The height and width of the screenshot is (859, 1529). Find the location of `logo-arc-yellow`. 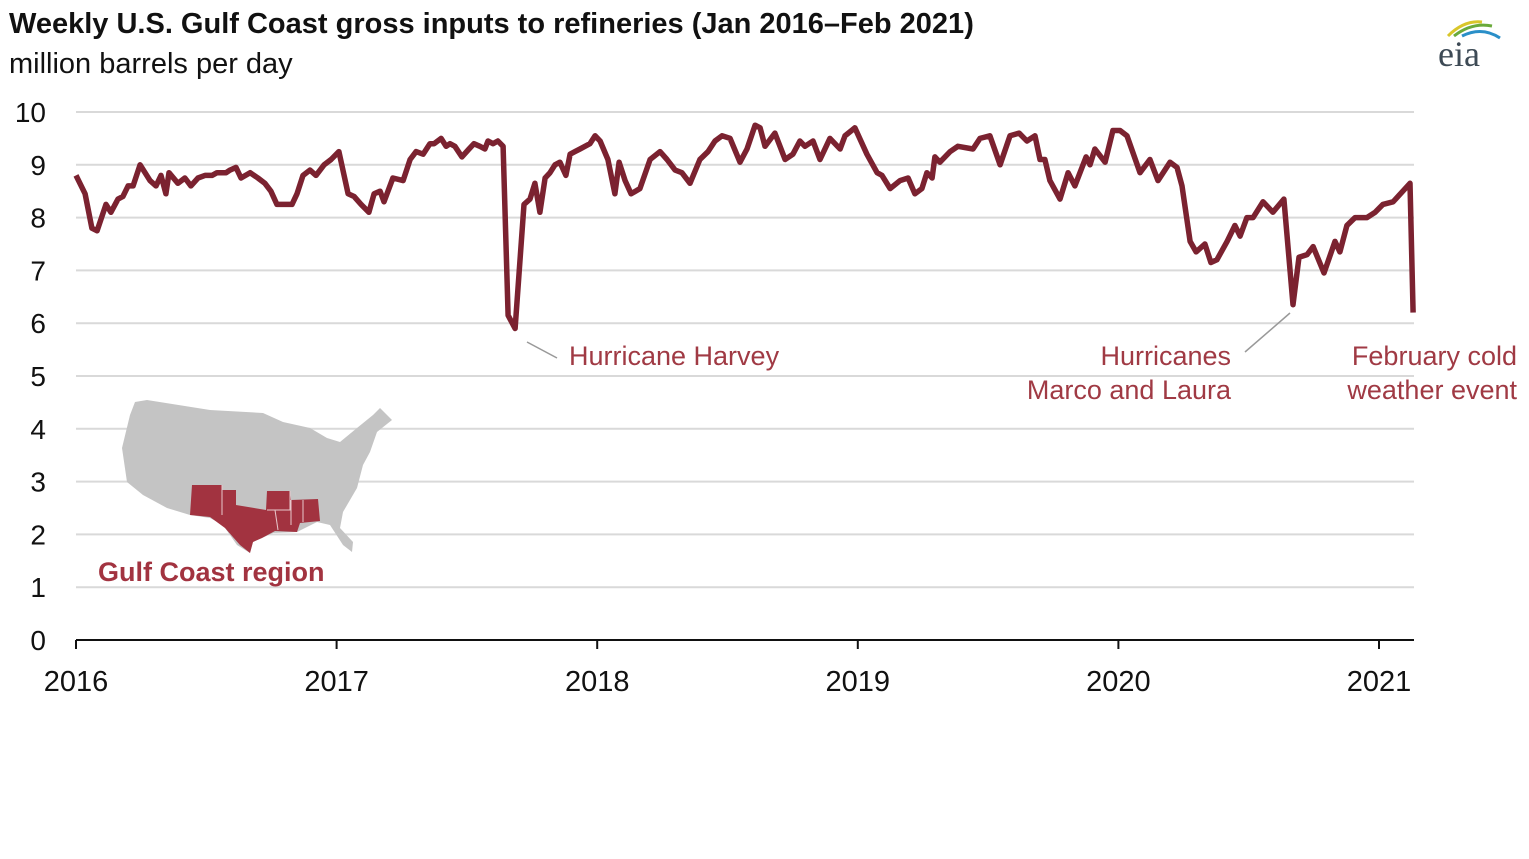

logo-arc-yellow is located at coordinates (1464, 29).